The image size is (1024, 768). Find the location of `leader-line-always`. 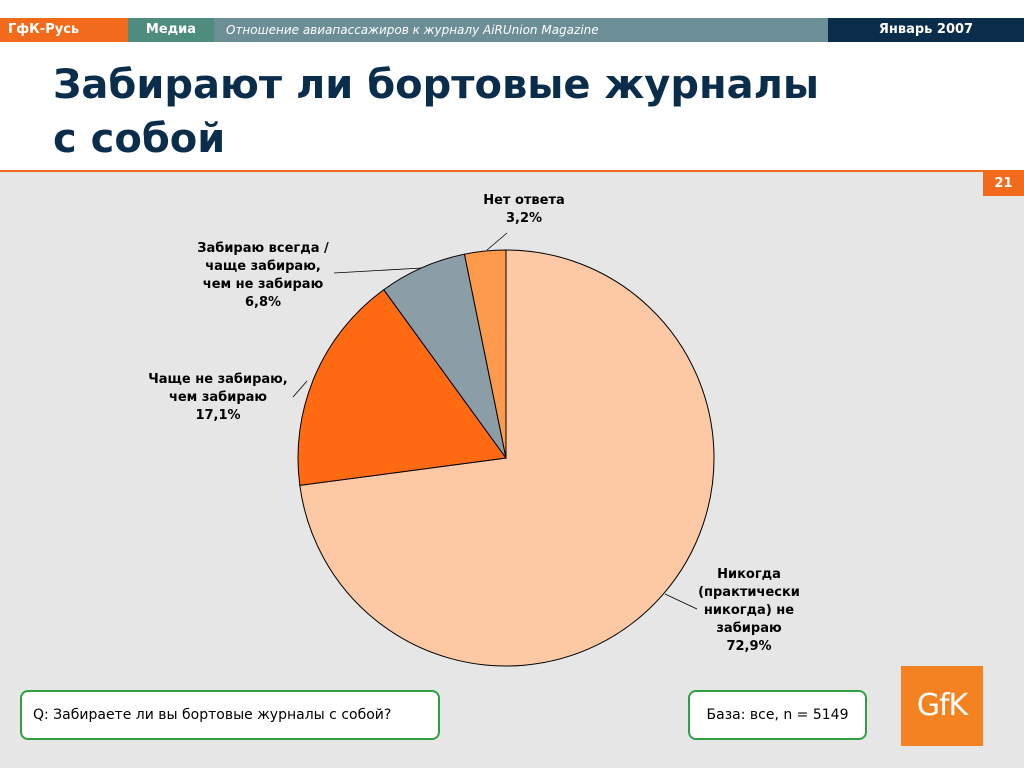

leader-line-always is located at coordinates (378, 270).